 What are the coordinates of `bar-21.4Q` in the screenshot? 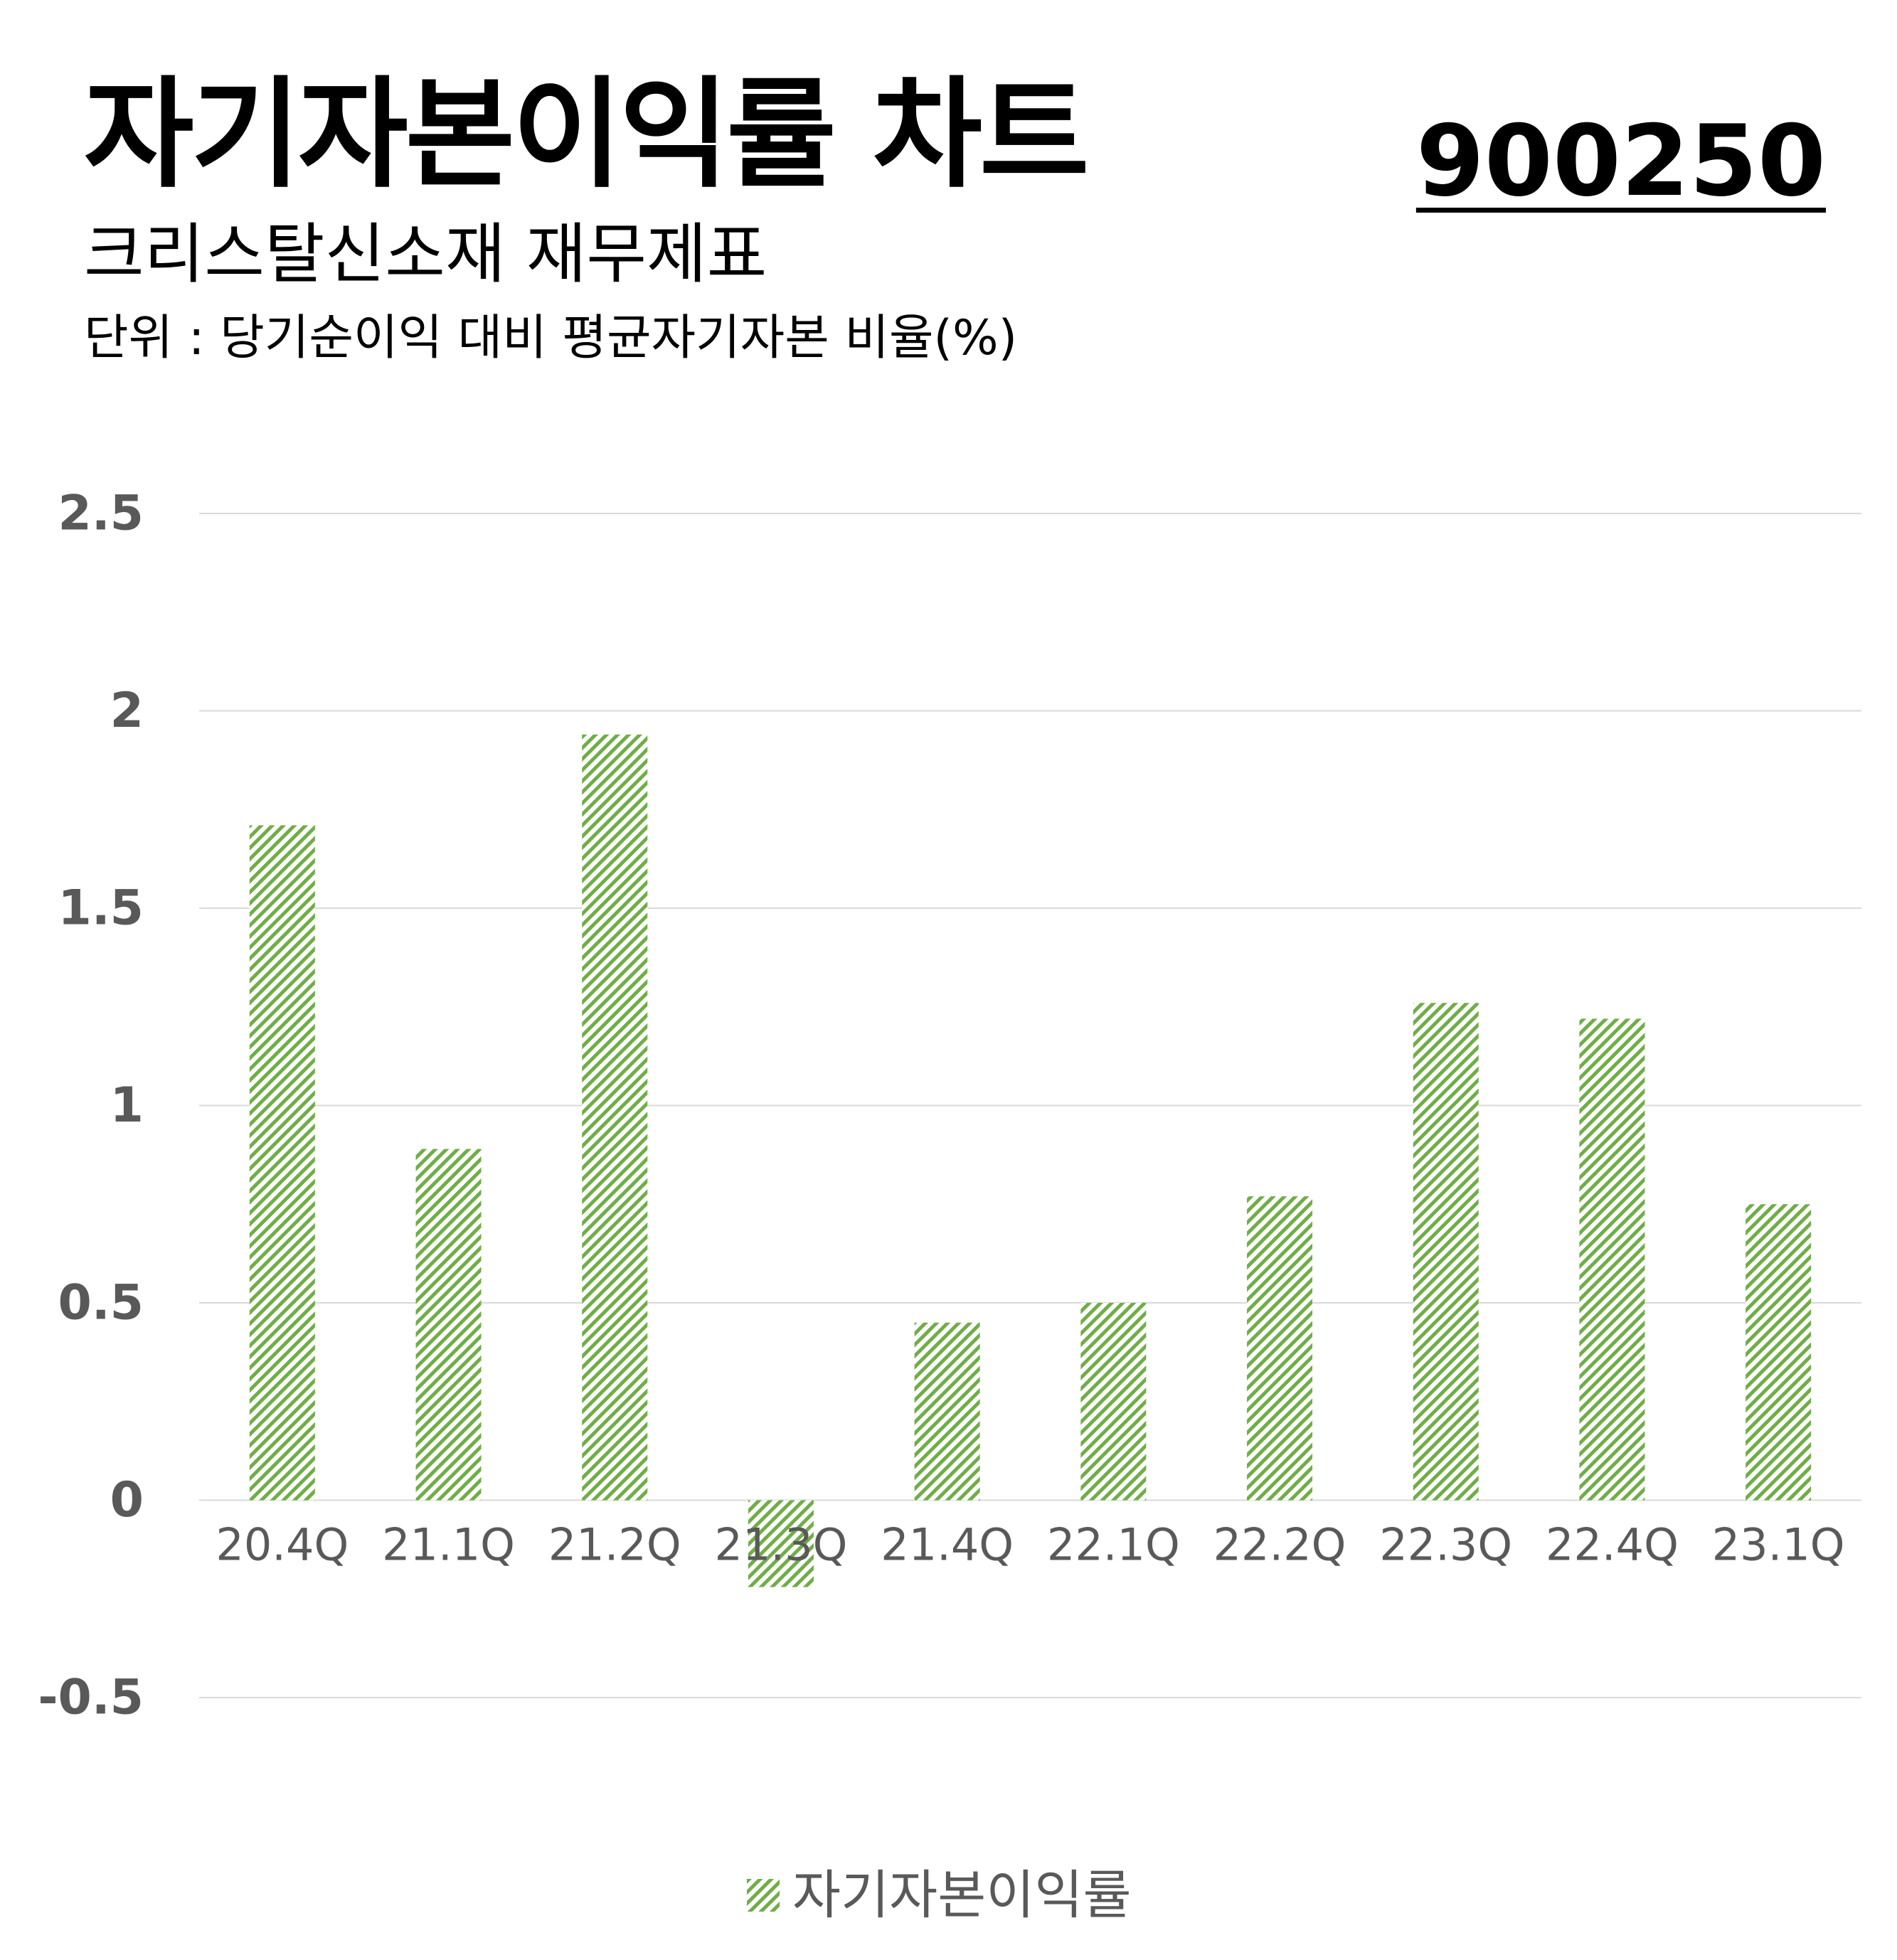 It's located at (947, 1411).